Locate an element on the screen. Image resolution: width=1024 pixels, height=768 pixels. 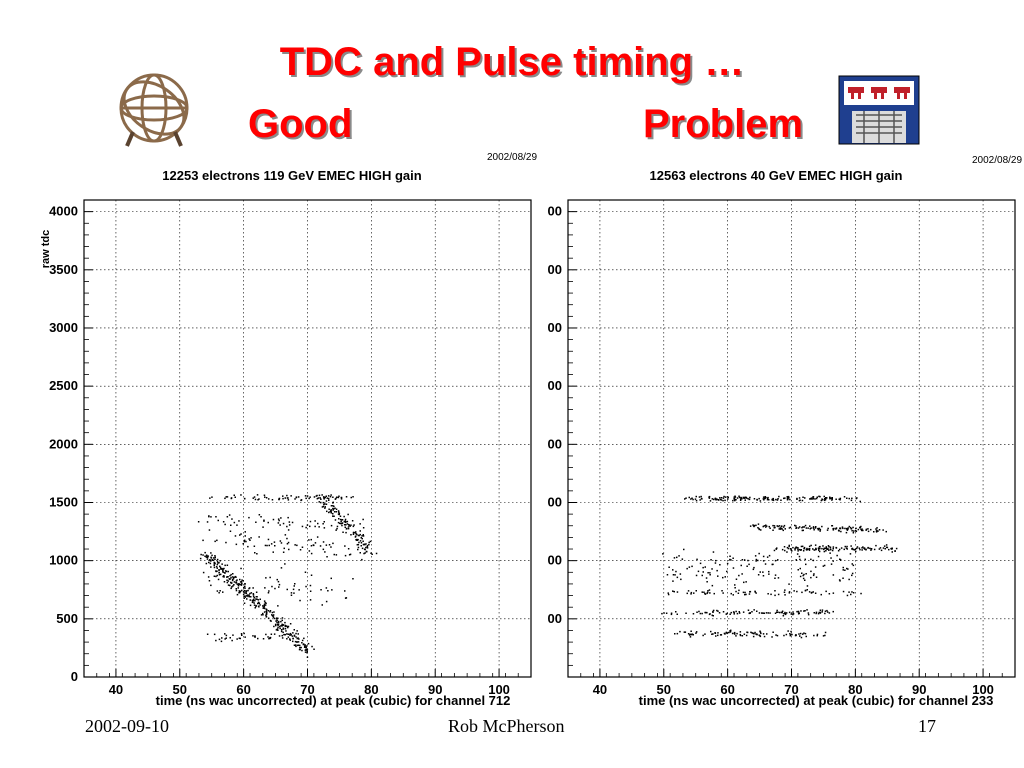
x-tick-label: 60 is located at coordinates (727, 689).